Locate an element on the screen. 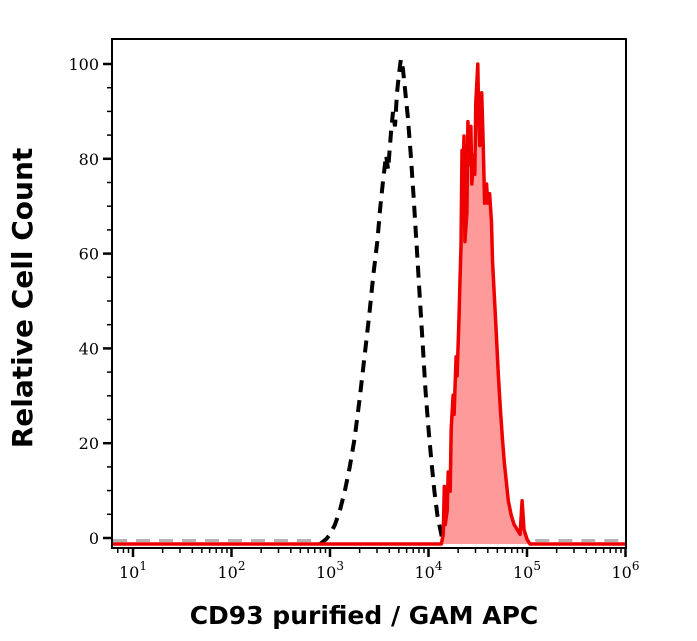 Image resolution: width=697 pixels, height=641 pixels. y-tick-label: 0 is located at coordinates (94, 538).